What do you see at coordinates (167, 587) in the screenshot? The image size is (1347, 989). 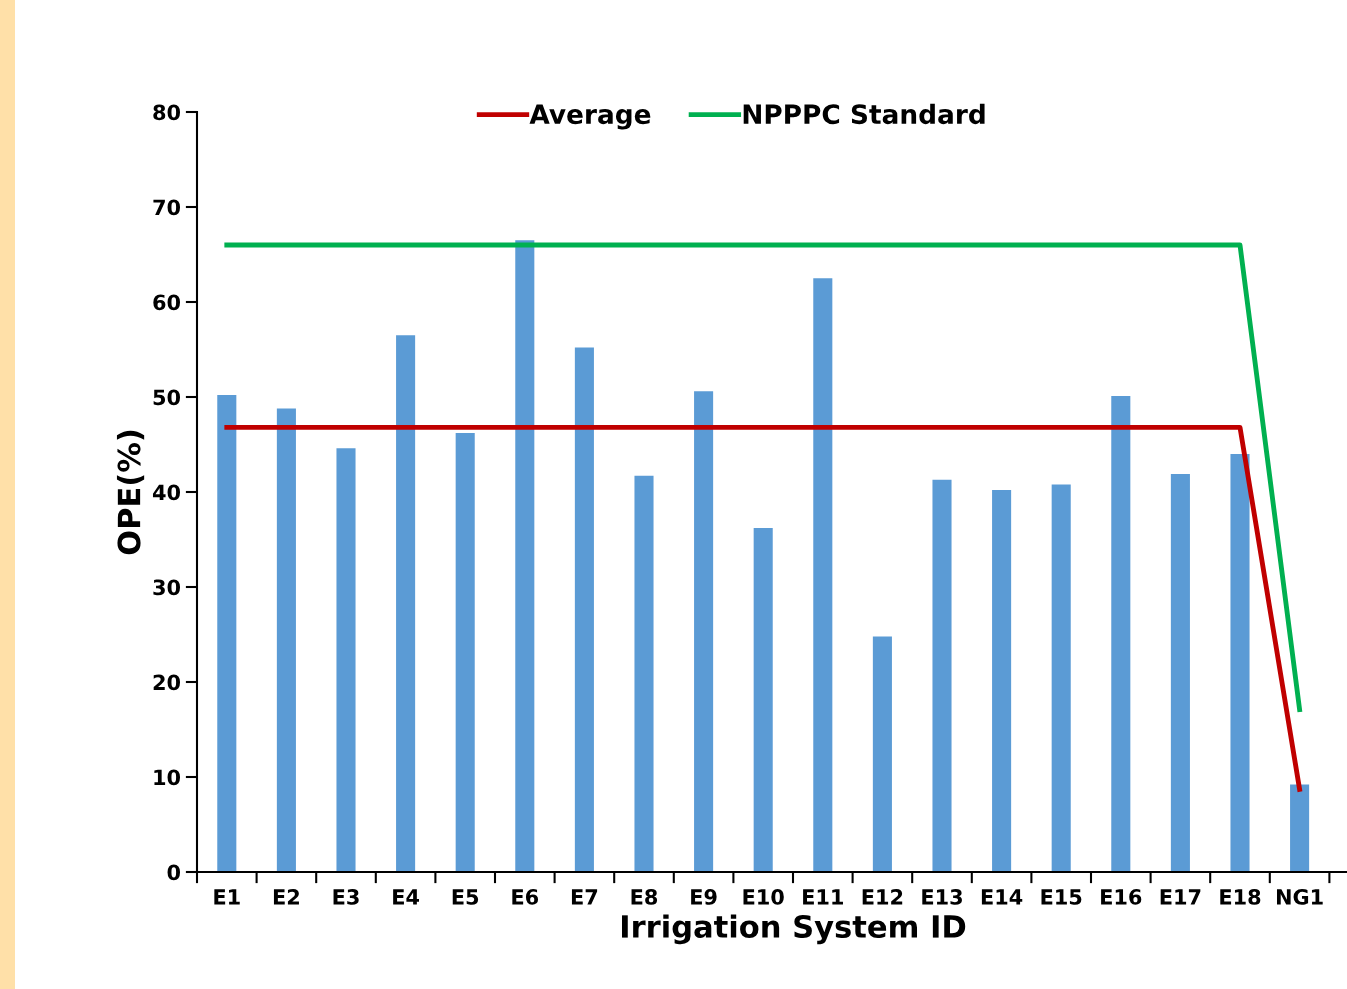 I see `y-tick-label: 30` at bounding box center [167, 587].